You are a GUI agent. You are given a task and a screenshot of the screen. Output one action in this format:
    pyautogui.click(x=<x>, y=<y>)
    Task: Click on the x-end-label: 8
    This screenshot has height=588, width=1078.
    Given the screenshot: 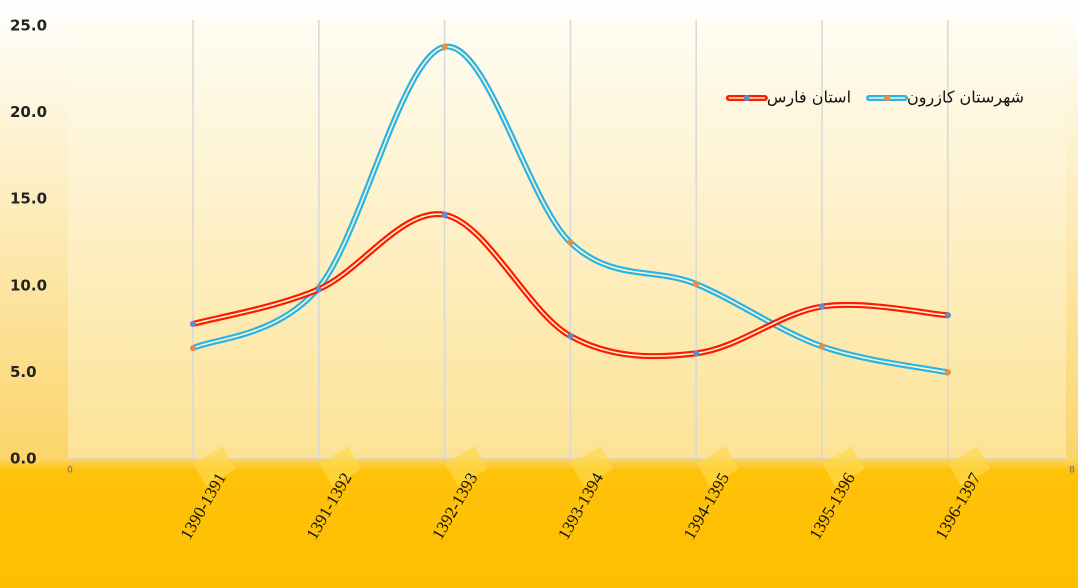 What is the action you would take?
    pyautogui.click(x=1072, y=471)
    